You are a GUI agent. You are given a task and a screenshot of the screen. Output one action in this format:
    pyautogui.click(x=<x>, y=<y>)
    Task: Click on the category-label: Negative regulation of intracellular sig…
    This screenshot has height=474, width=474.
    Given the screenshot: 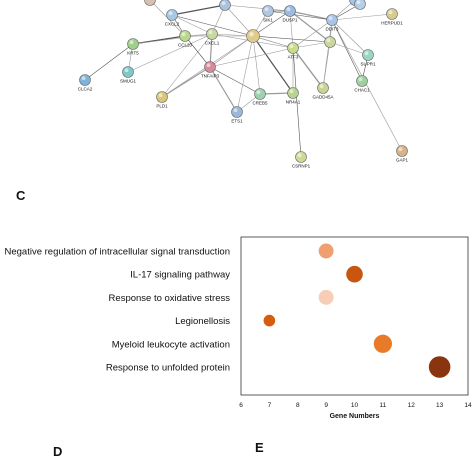 What is the action you would take?
    pyautogui.click(x=118, y=252)
    